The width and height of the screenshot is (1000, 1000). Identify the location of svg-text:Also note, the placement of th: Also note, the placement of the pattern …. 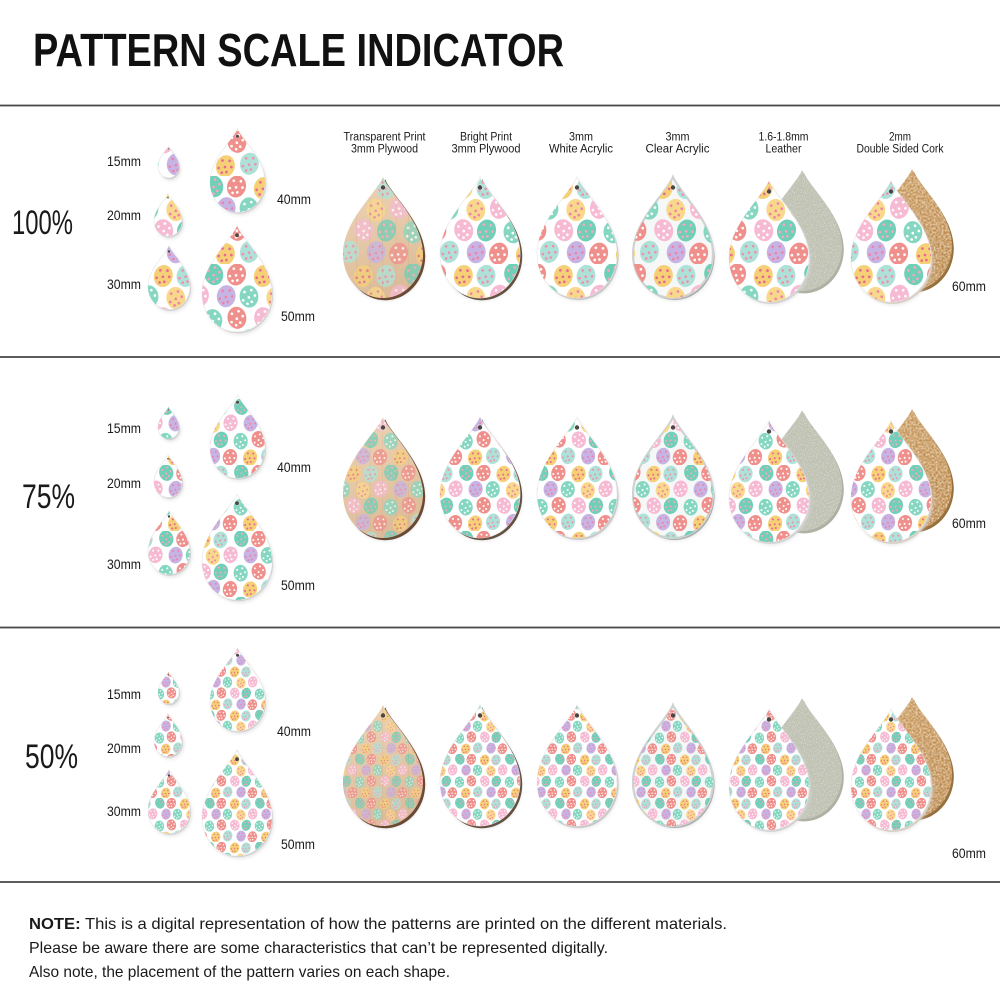
(239, 972).